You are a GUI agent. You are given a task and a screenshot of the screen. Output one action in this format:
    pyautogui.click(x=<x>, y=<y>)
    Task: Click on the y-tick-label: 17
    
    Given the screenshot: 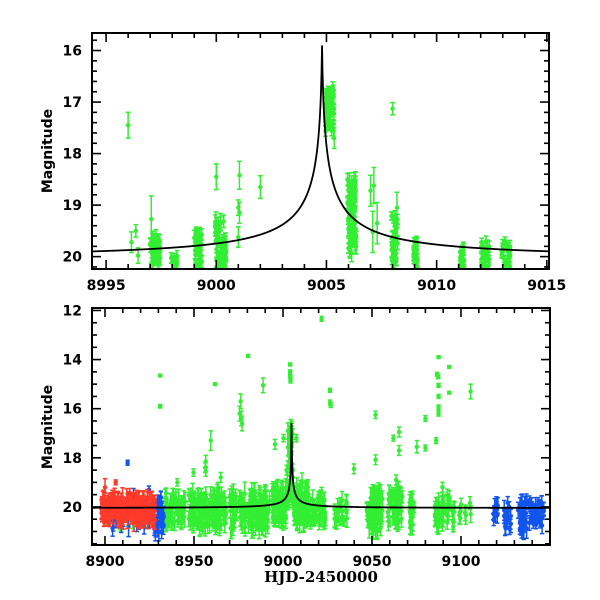 What is the action you would take?
    pyautogui.click(x=72, y=103)
    